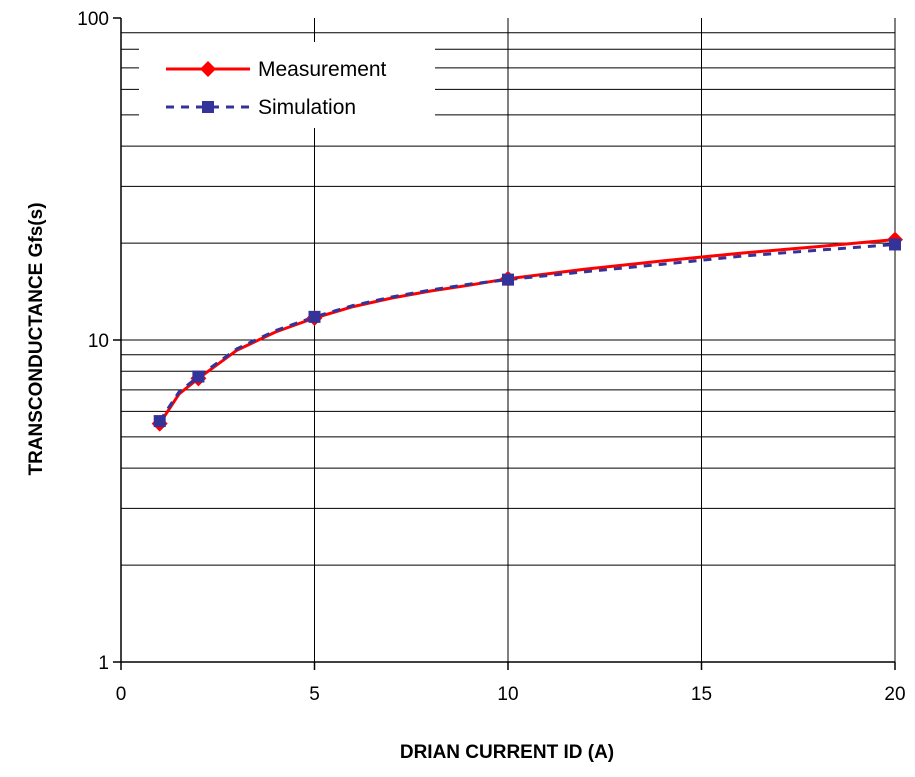 This screenshot has width=915, height=777. What do you see at coordinates (93, 19) in the screenshot?
I see `y-tick-label: 100` at bounding box center [93, 19].